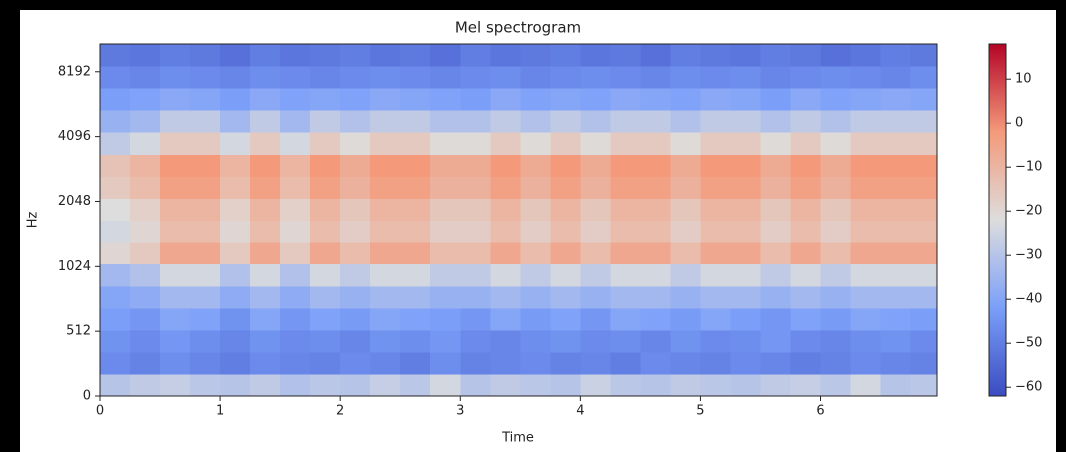 This screenshot has height=452, width=1066. Describe the element at coordinates (997, 220) in the screenshot. I see `colorbar` at that location.